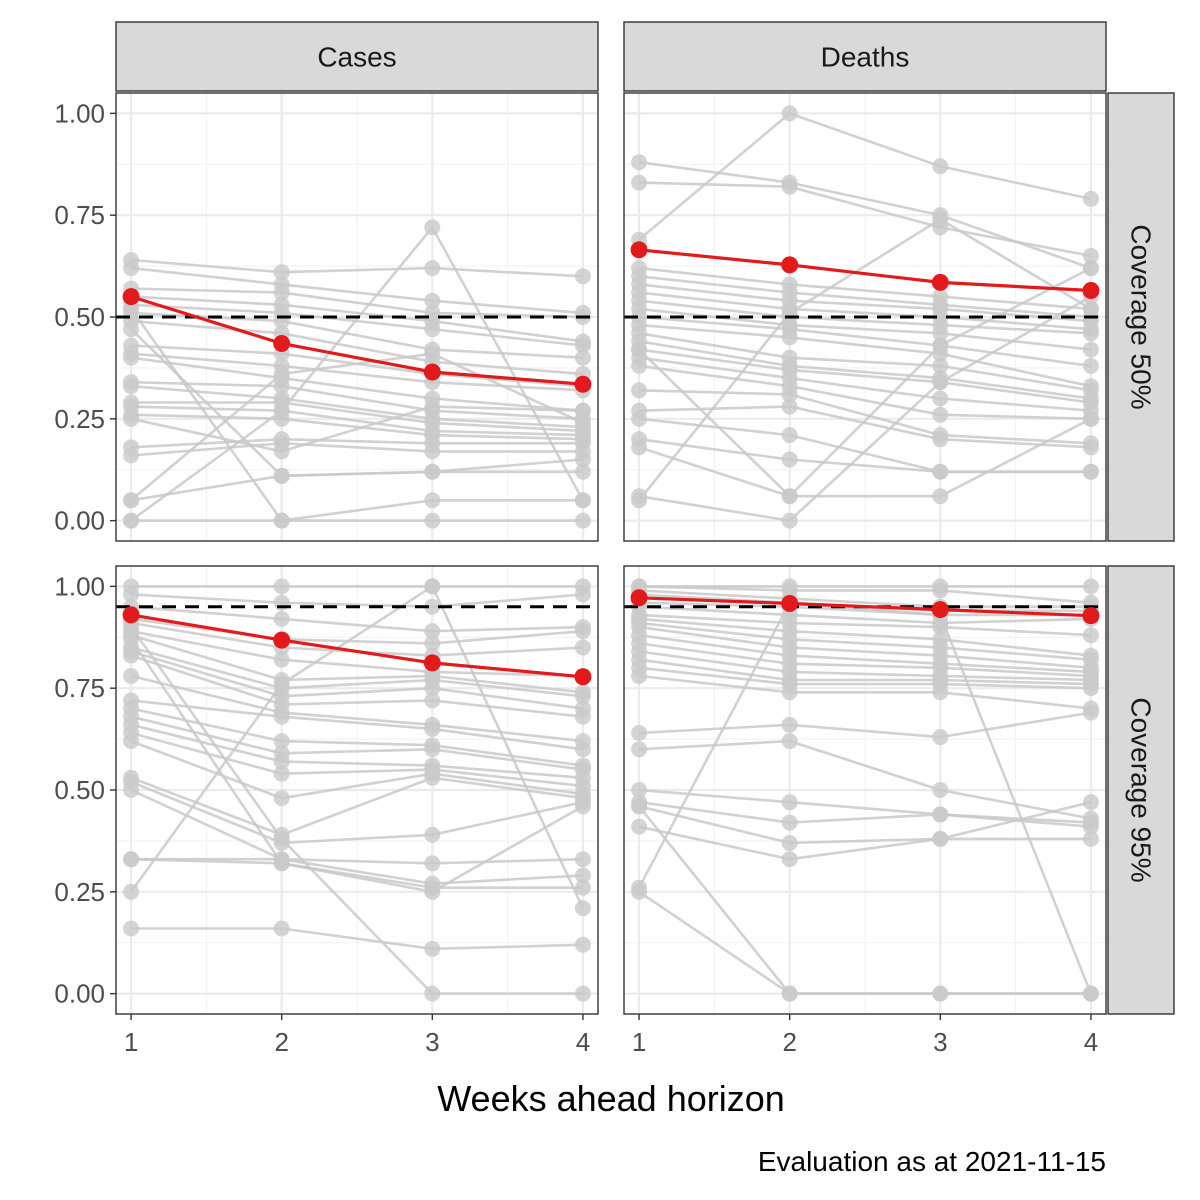  I want to click on x-tick-label: 1, so click(131, 1042).